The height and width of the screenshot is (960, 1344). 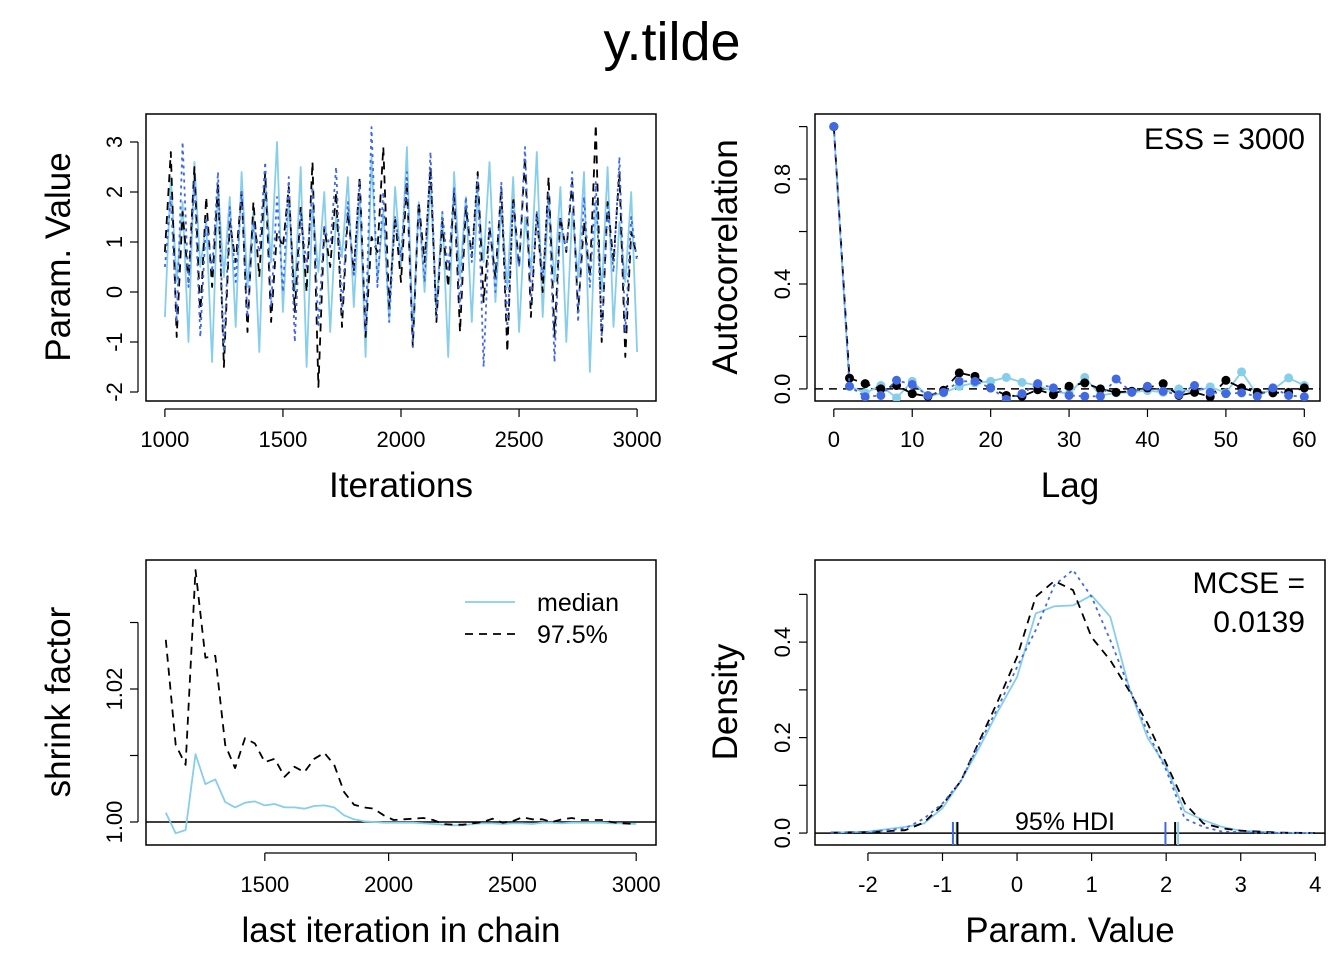 I want to click on x-axis: 1500 2000 2500 3000, so click(x=450, y=874).